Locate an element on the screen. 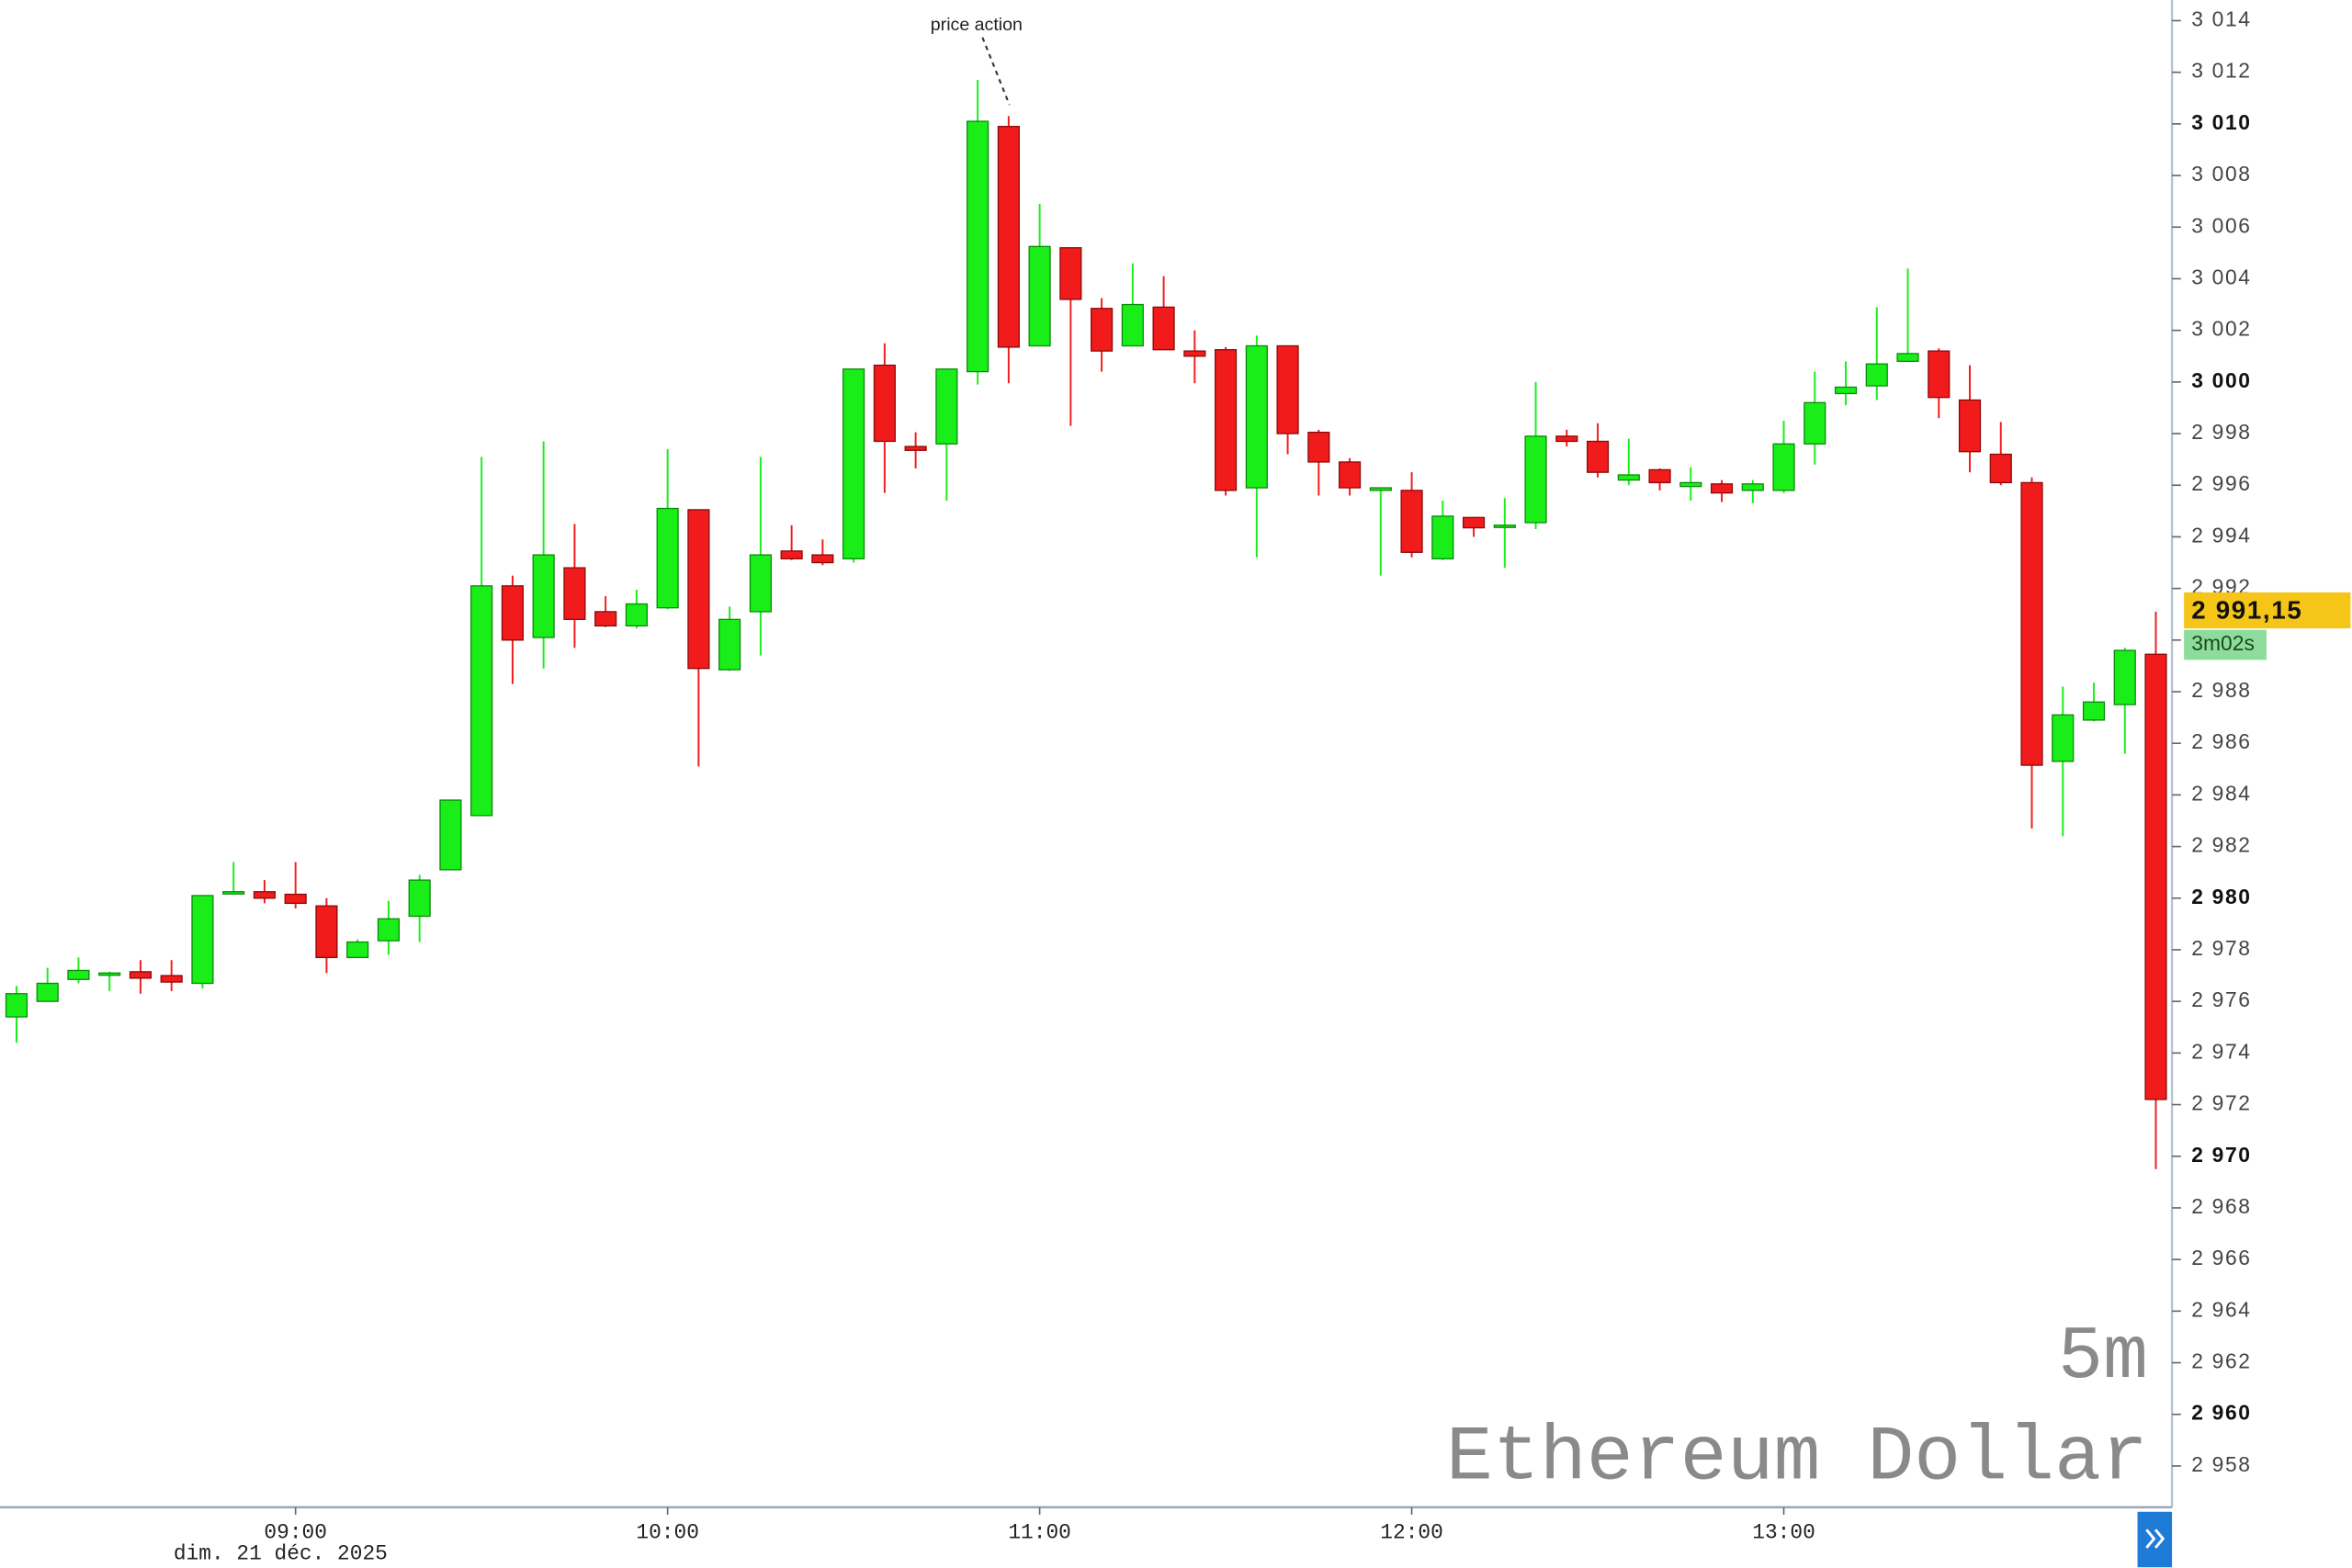 This screenshot has width=2352, height=1568. y-tick-label: 2 998 is located at coordinates (2221, 432).